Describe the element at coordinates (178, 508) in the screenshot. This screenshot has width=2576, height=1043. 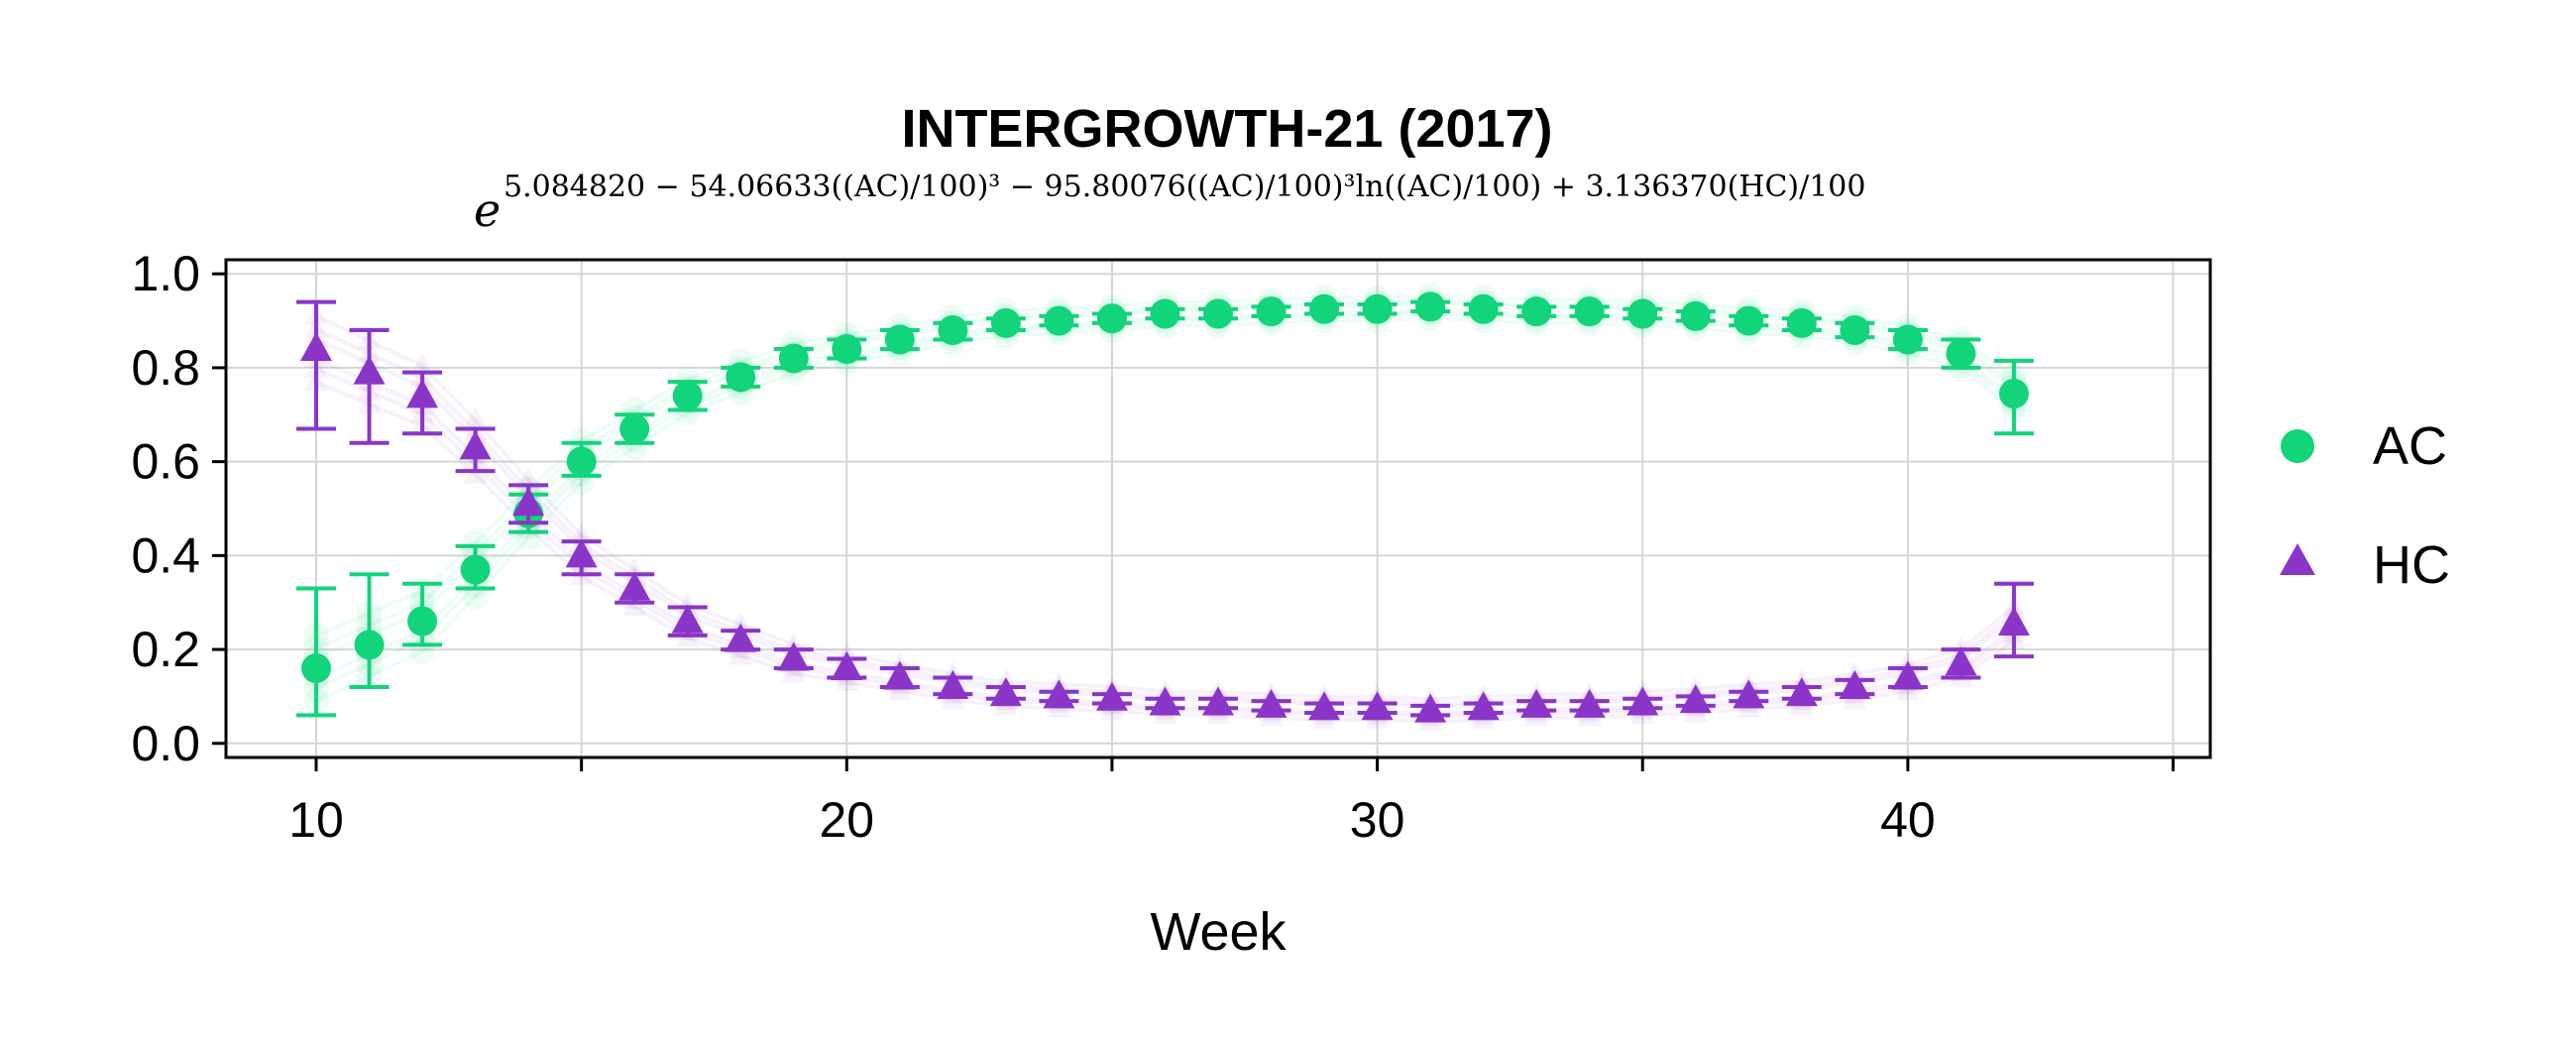
I see `y-axis: 0.0 0.2 0.4 0.6 0.8 1.0` at that location.